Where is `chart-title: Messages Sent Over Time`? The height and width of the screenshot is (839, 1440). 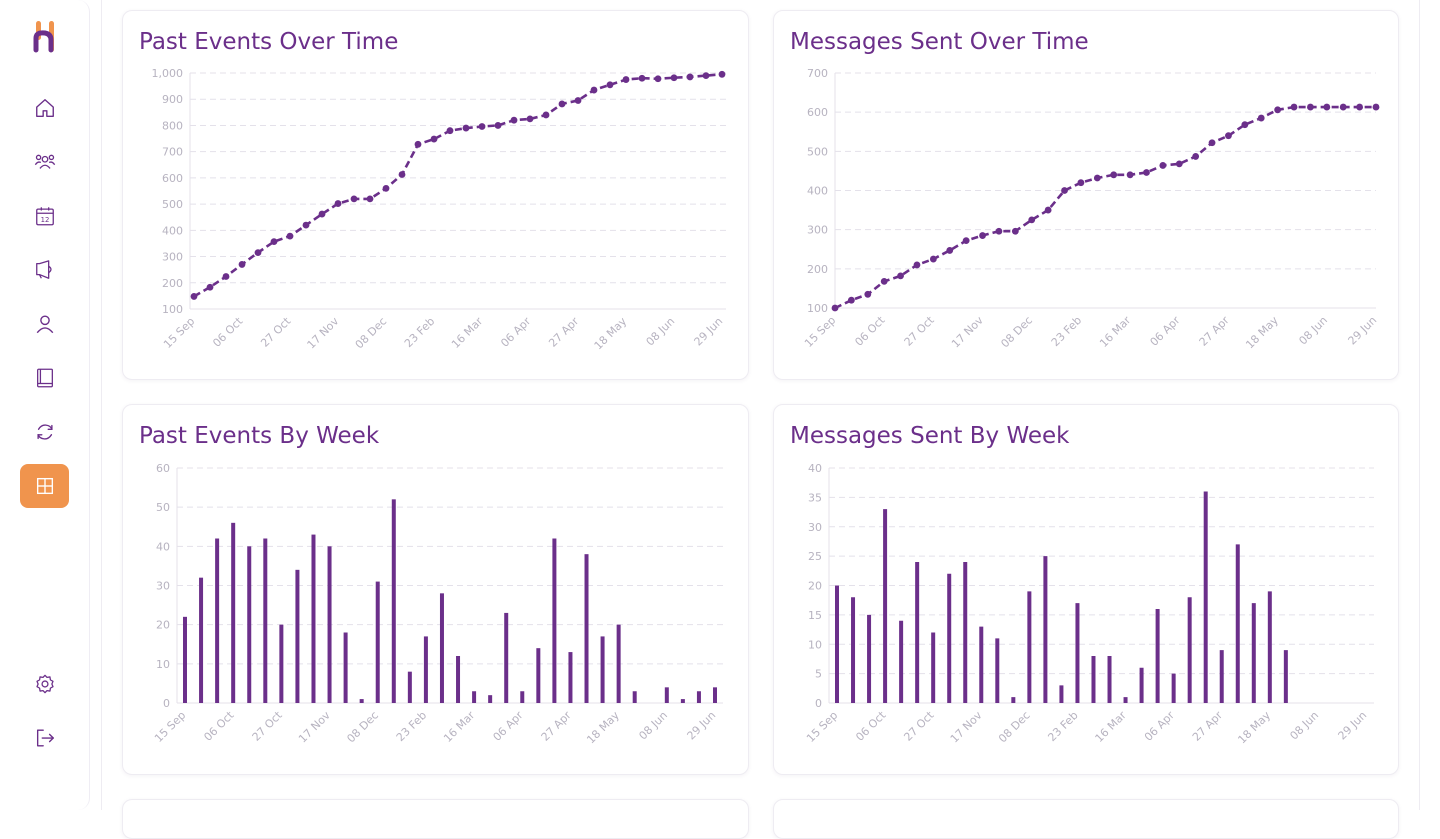
chart-title: Messages Sent Over Time is located at coordinates (939, 42).